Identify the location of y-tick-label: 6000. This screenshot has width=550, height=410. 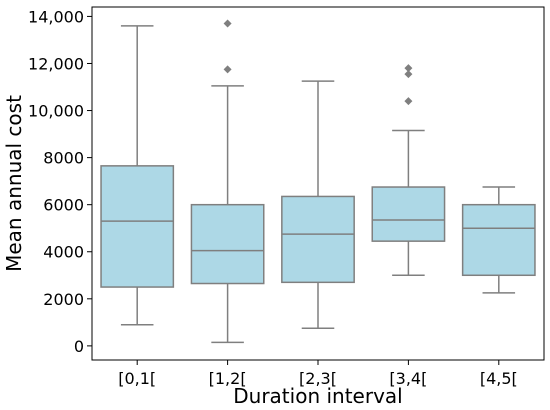
(63, 205).